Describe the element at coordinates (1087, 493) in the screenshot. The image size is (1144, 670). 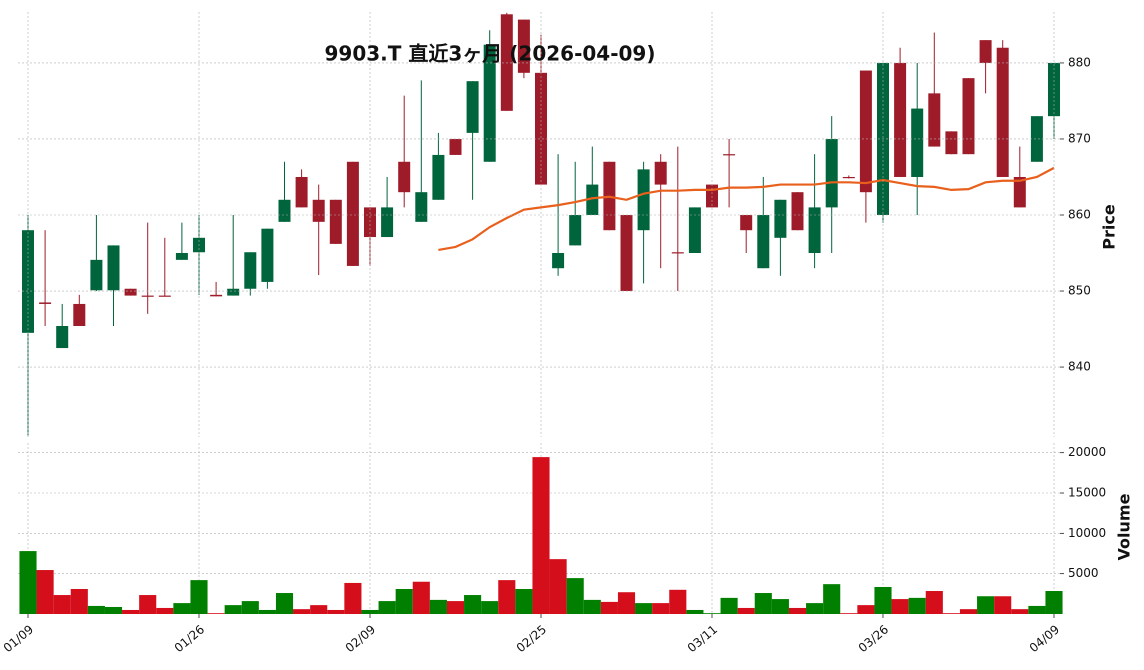
I see `y-tick-label: 15000` at that location.